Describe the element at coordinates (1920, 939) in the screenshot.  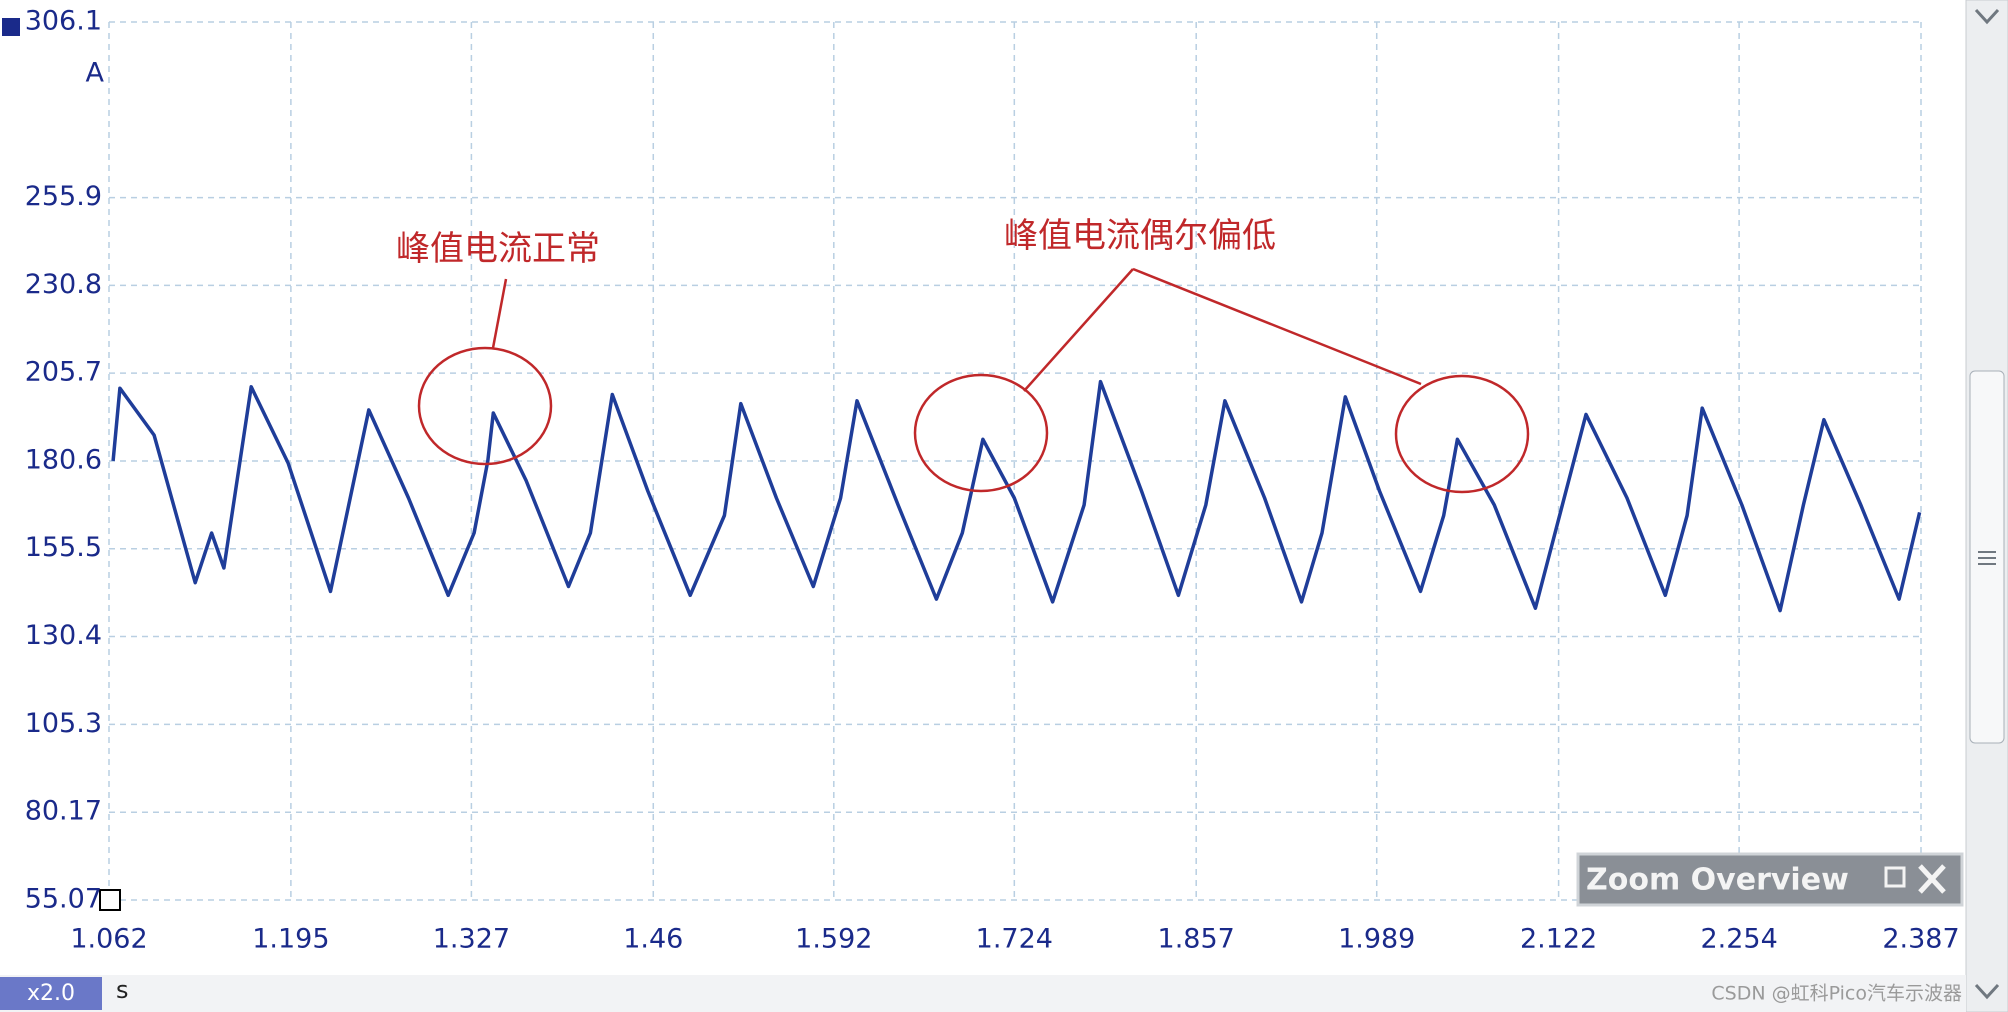
I see `x-tick-label: 2.387` at that location.